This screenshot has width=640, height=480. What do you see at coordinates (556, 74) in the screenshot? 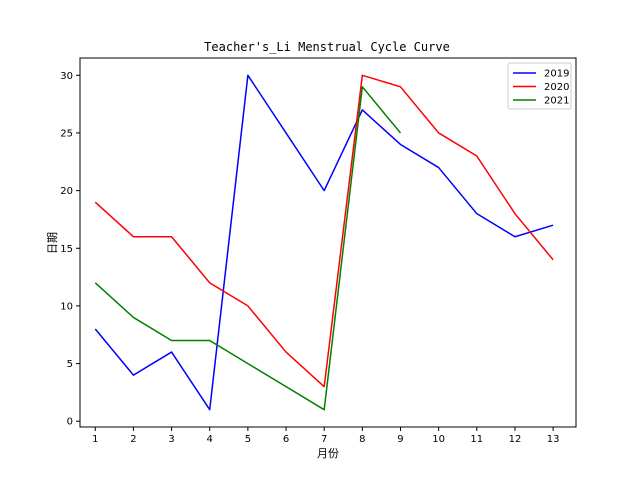
I see `legend-label-2019: 2019` at bounding box center [556, 74].